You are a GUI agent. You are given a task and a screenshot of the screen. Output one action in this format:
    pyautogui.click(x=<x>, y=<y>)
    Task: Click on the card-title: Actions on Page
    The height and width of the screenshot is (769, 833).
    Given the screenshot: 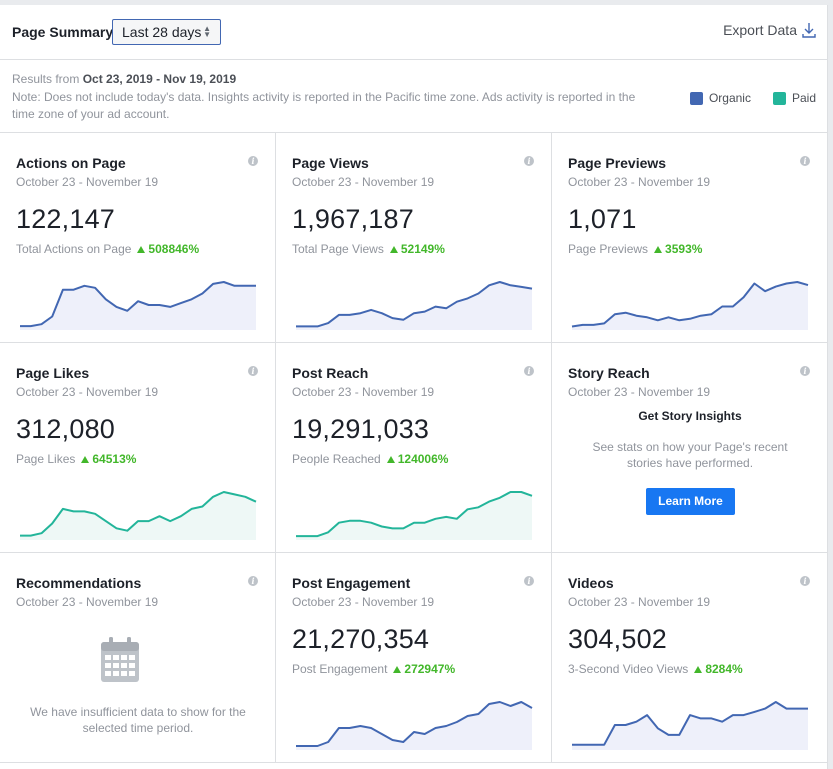 What is the action you would take?
    pyautogui.click(x=71, y=163)
    